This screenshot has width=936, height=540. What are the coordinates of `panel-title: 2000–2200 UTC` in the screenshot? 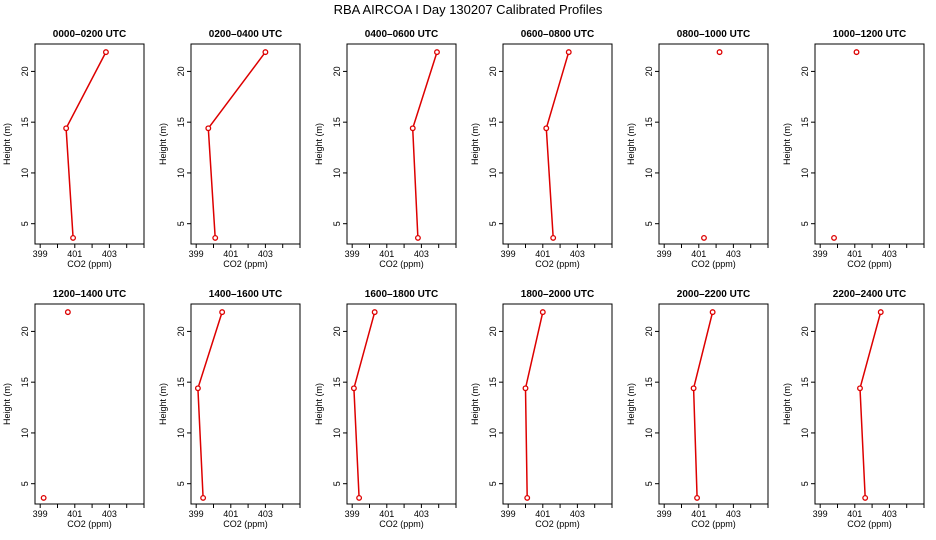 It's located at (713, 294).